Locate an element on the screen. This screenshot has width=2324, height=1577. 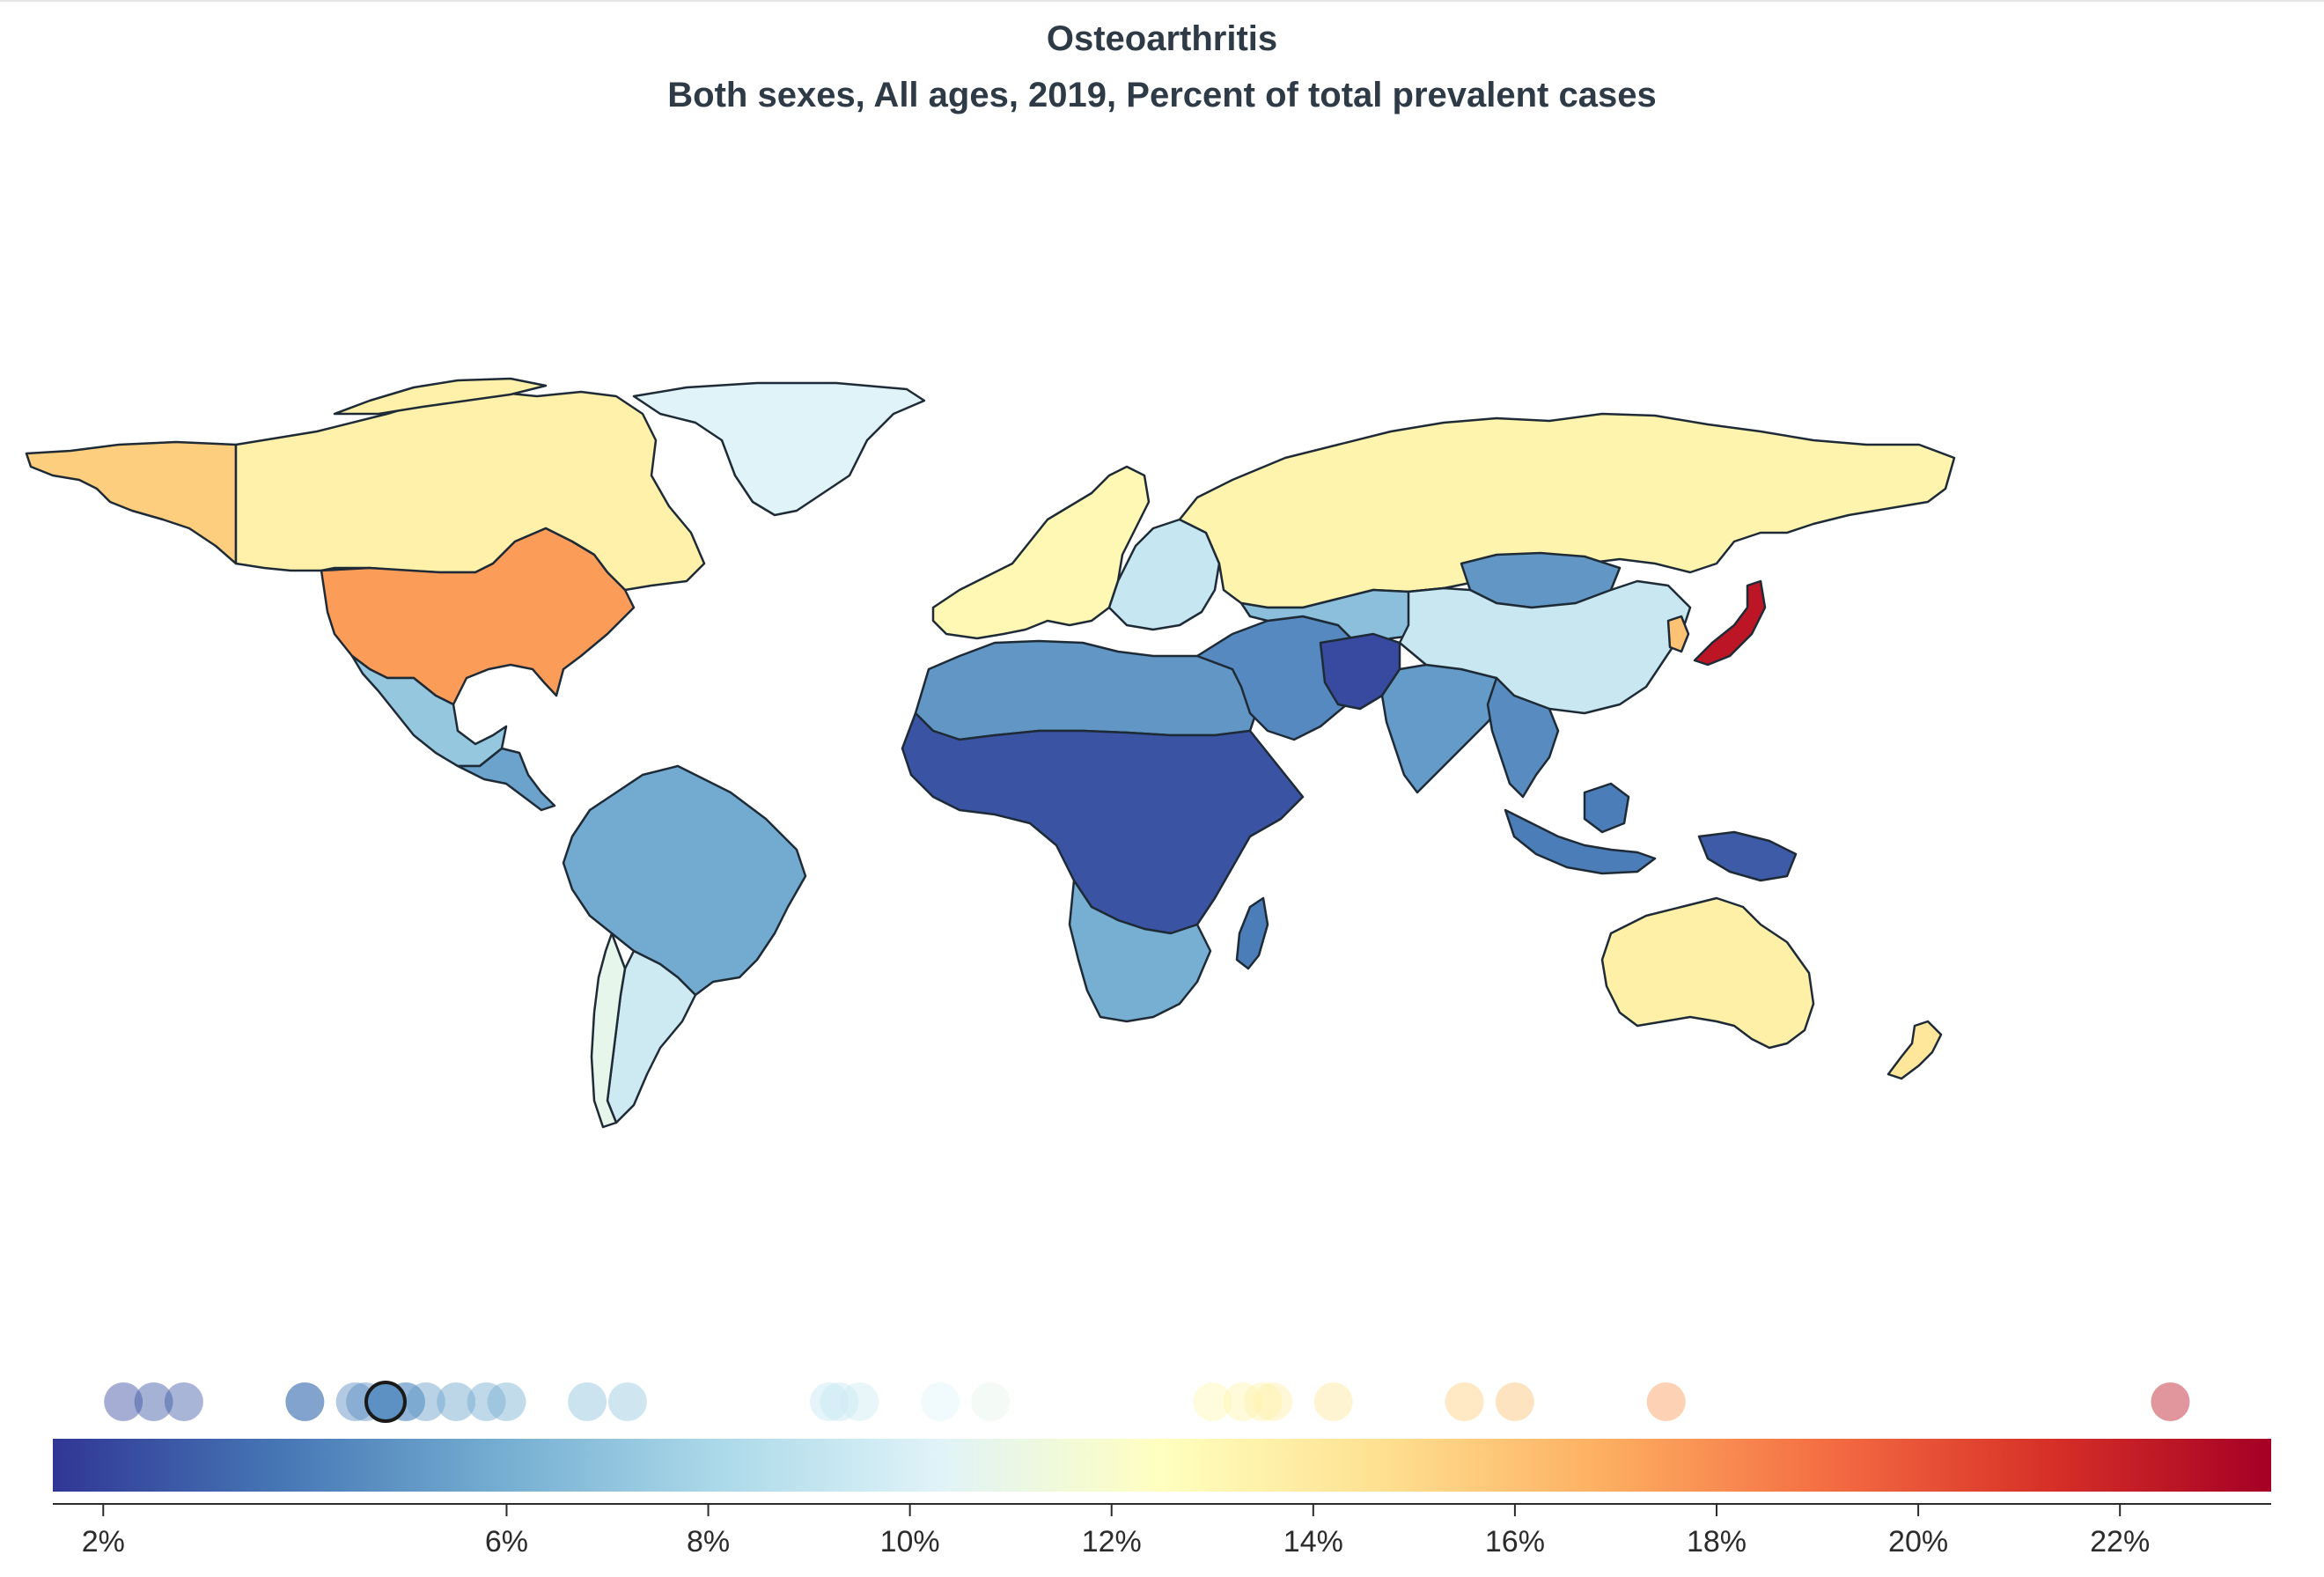
region-indonesia is located at coordinates (1580, 841).